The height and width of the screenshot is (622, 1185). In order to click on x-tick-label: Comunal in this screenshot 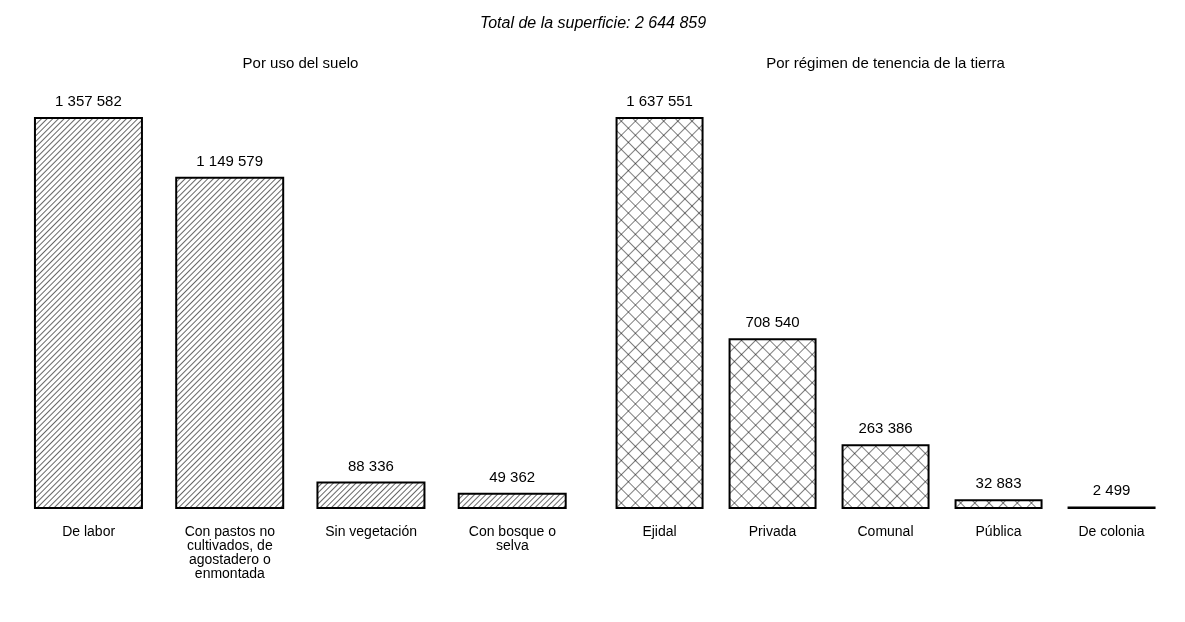, I will do `click(885, 530)`.